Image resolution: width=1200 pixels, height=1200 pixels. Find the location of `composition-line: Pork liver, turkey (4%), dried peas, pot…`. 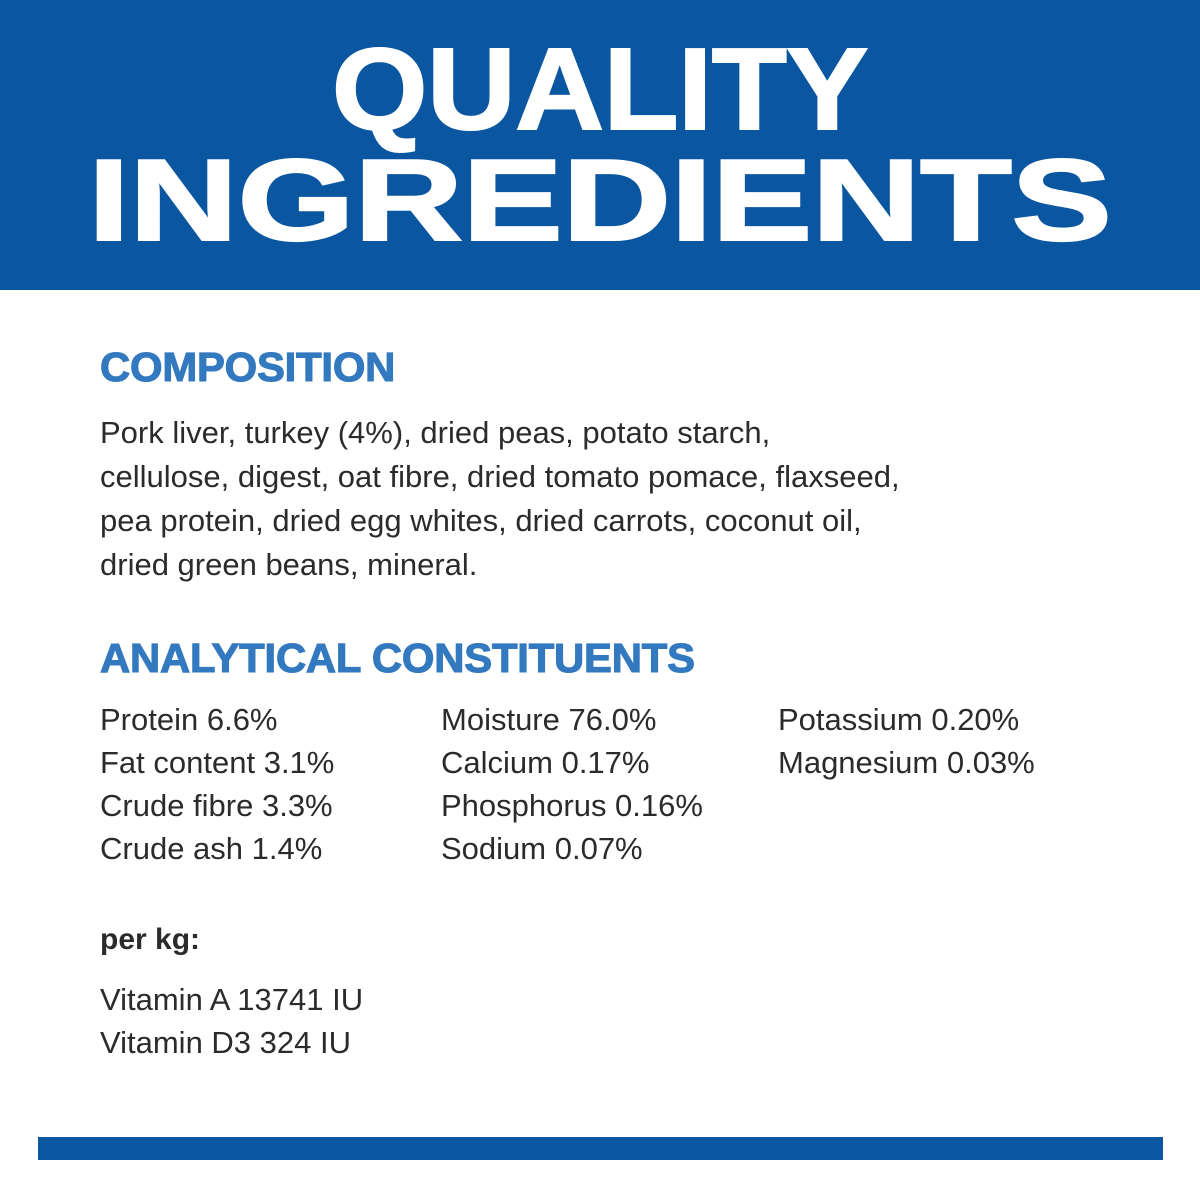

composition-line: Pork liver, turkey (4%), dried peas, pot… is located at coordinates (435, 433).